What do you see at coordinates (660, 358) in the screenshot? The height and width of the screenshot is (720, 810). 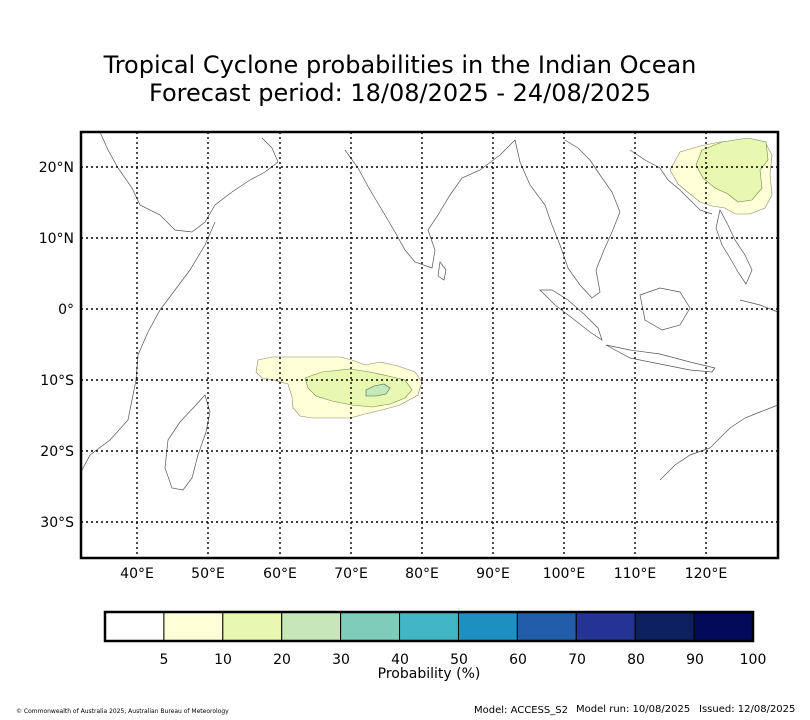 I see `coast-java` at bounding box center [660, 358].